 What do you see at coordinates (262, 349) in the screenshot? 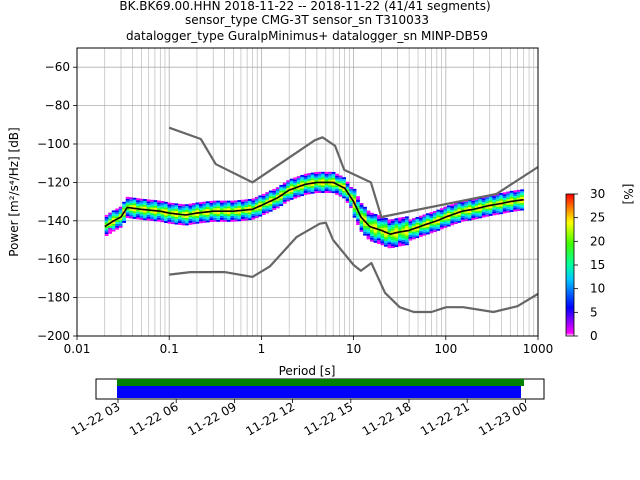
I see `x-tick-label: 1` at bounding box center [262, 349].